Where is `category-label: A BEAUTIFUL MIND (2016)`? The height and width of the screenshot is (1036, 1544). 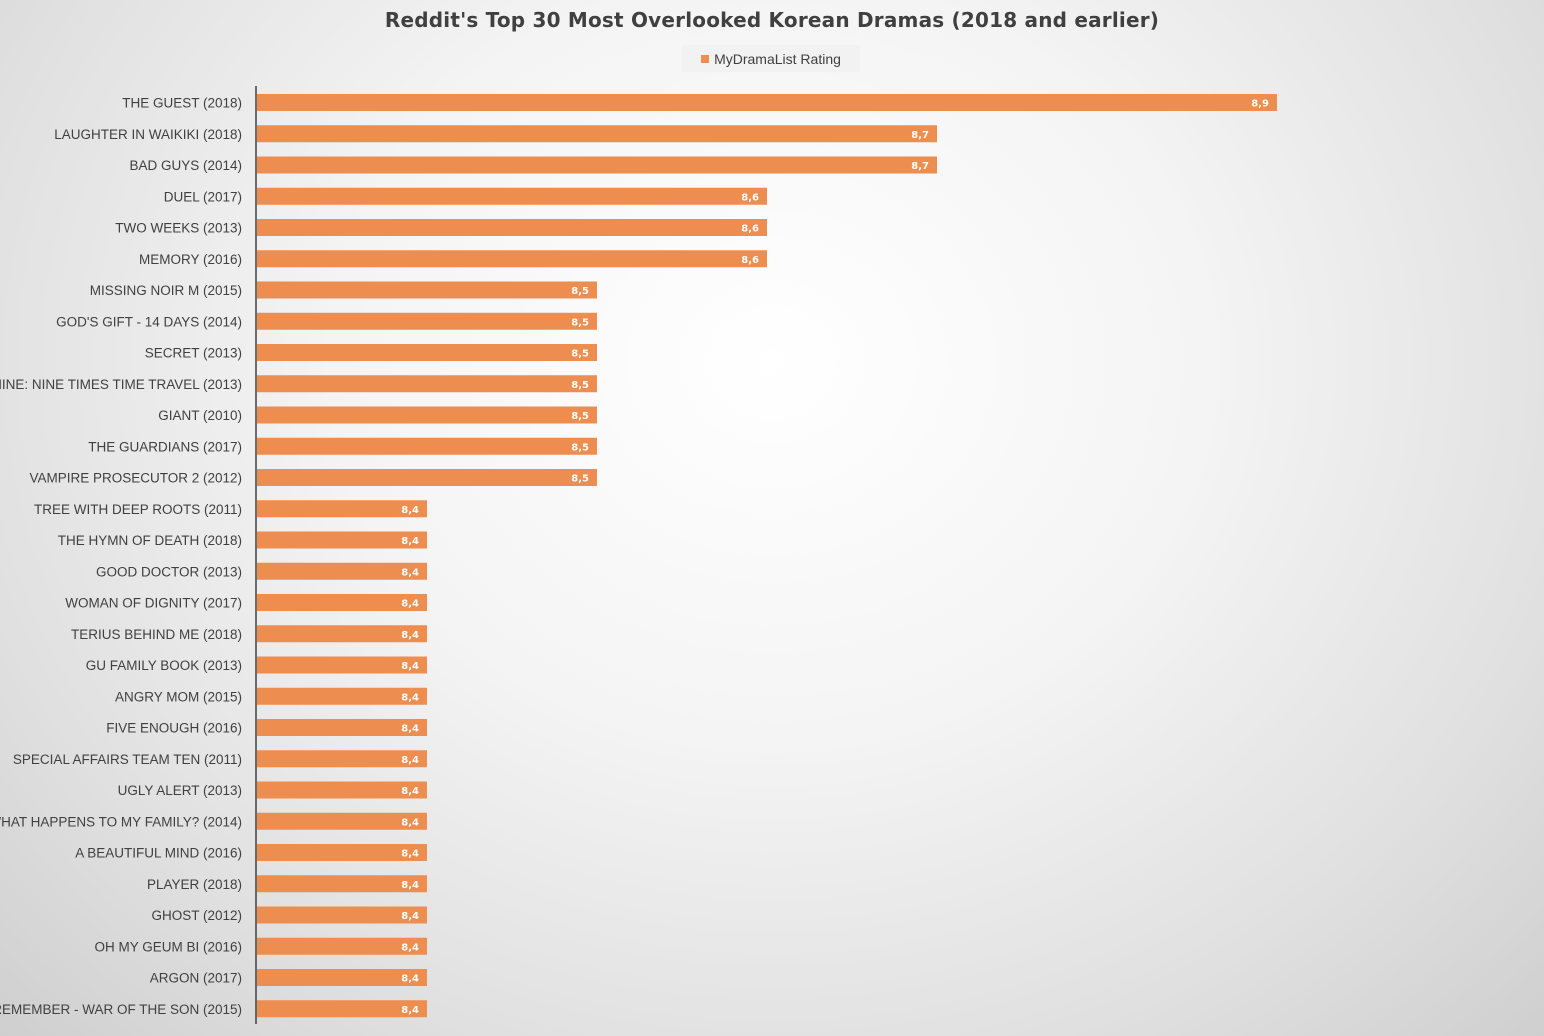 category-label: A BEAUTIFUL MIND (2016) is located at coordinates (158, 853).